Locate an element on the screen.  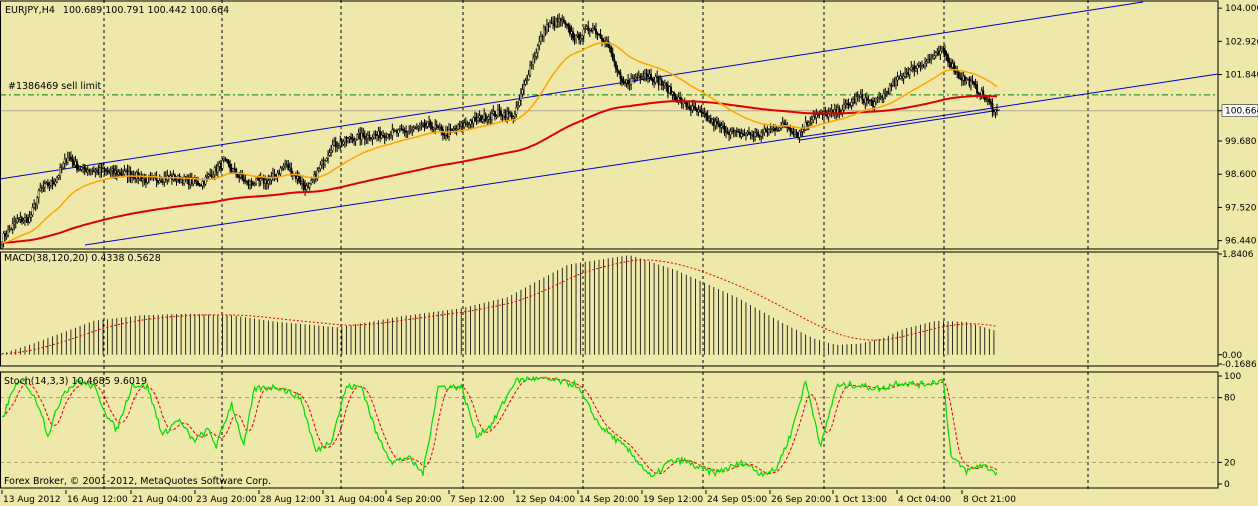
order-line-label: #1386469 sell limit is located at coordinates (55, 86).